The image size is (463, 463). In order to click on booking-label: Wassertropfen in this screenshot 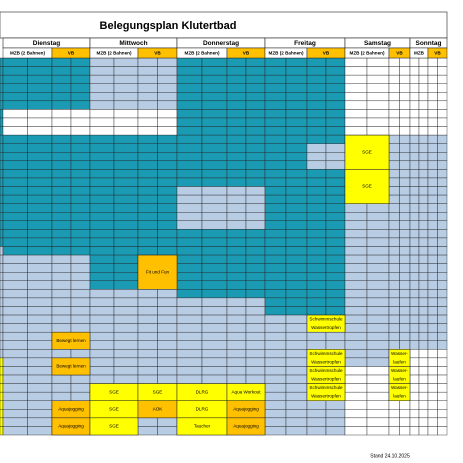, I will do `click(326, 396)`.